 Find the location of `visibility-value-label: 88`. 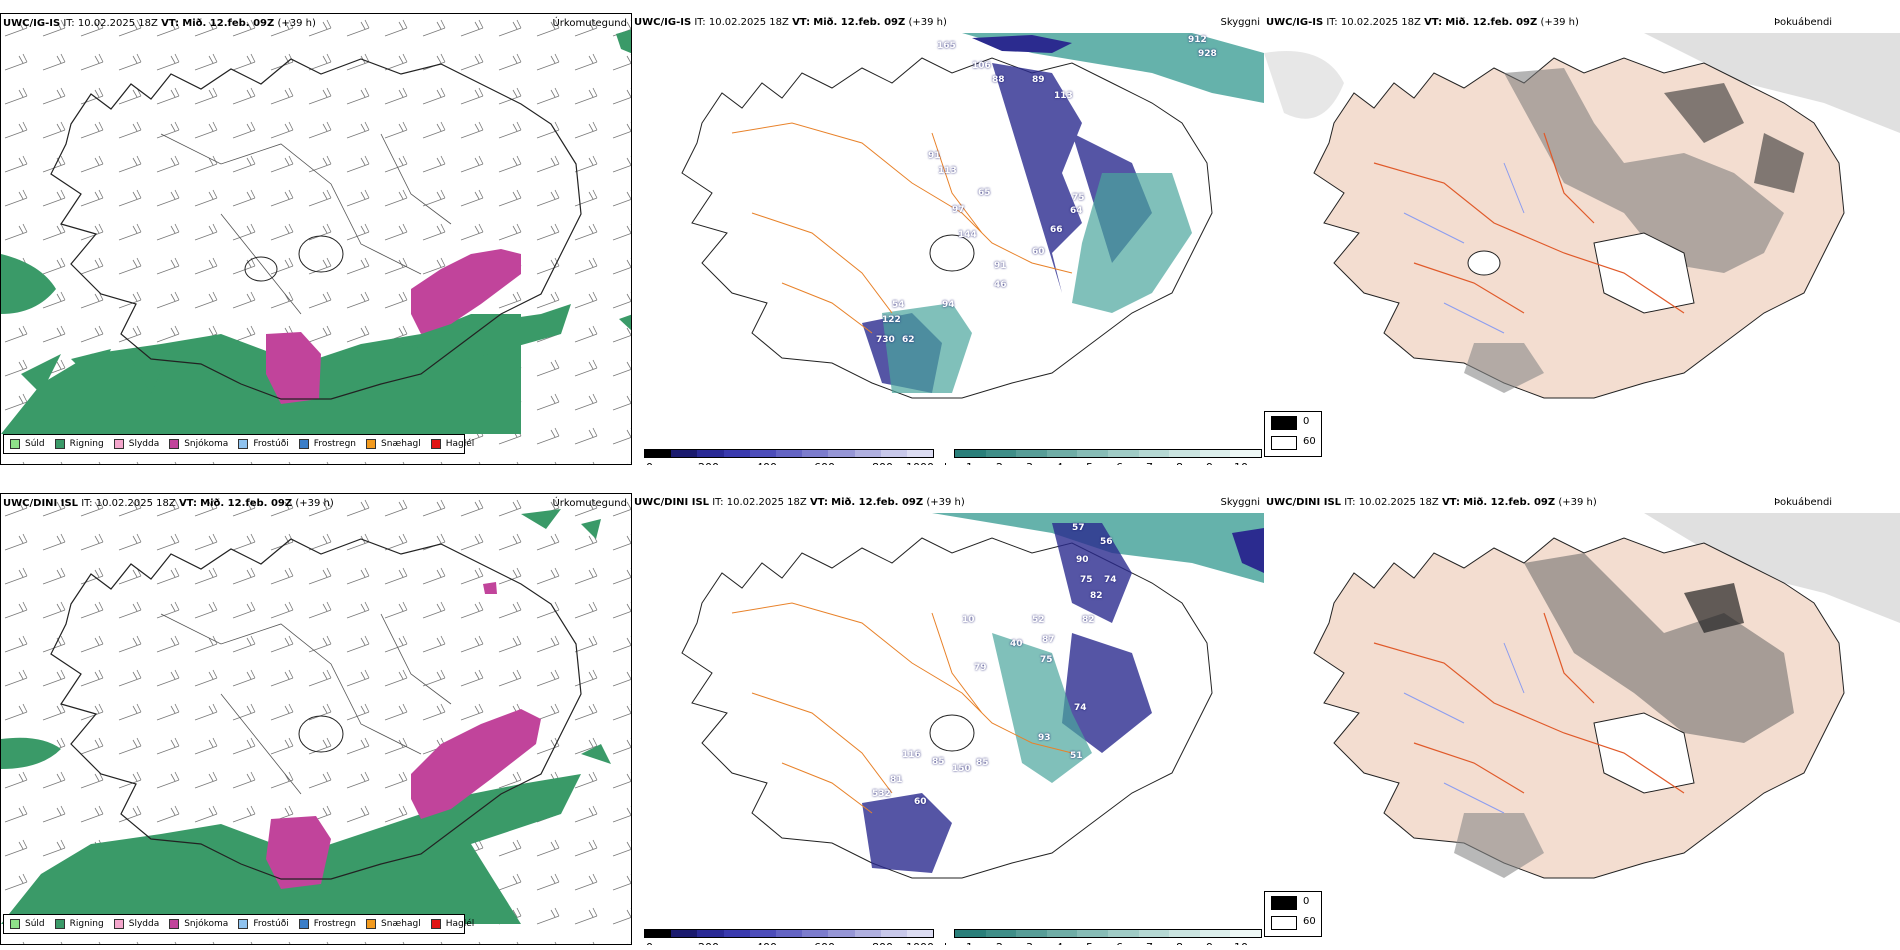

visibility-value-label: 88 is located at coordinates (998, 80).